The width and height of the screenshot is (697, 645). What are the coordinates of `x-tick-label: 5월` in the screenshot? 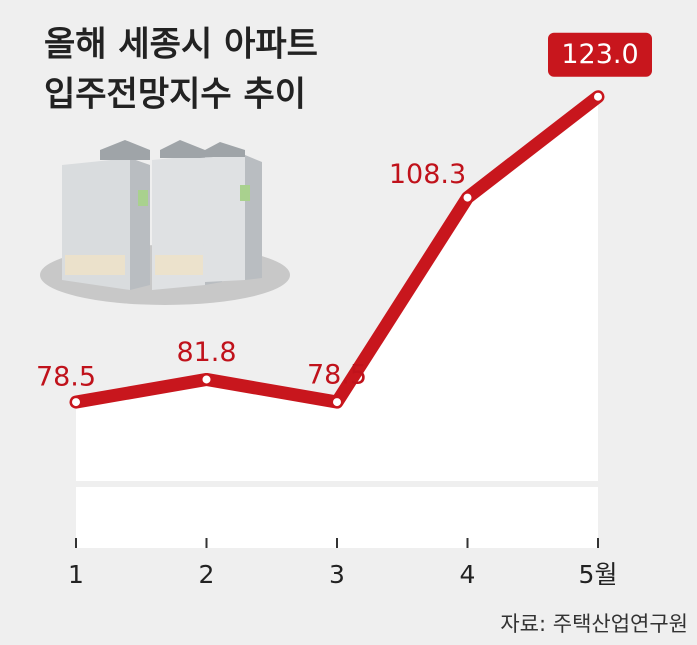 It's located at (598, 574).